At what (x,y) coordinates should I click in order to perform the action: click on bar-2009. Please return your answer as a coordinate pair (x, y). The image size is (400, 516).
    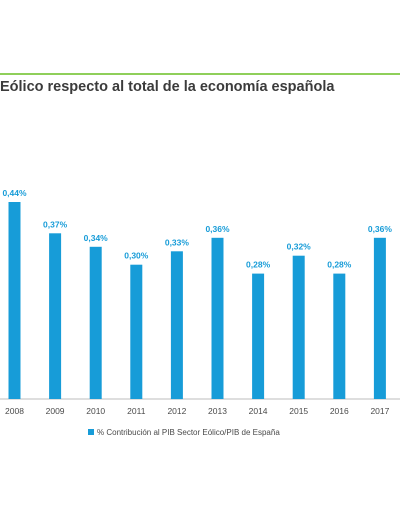
    Looking at the image, I should click on (55, 316).